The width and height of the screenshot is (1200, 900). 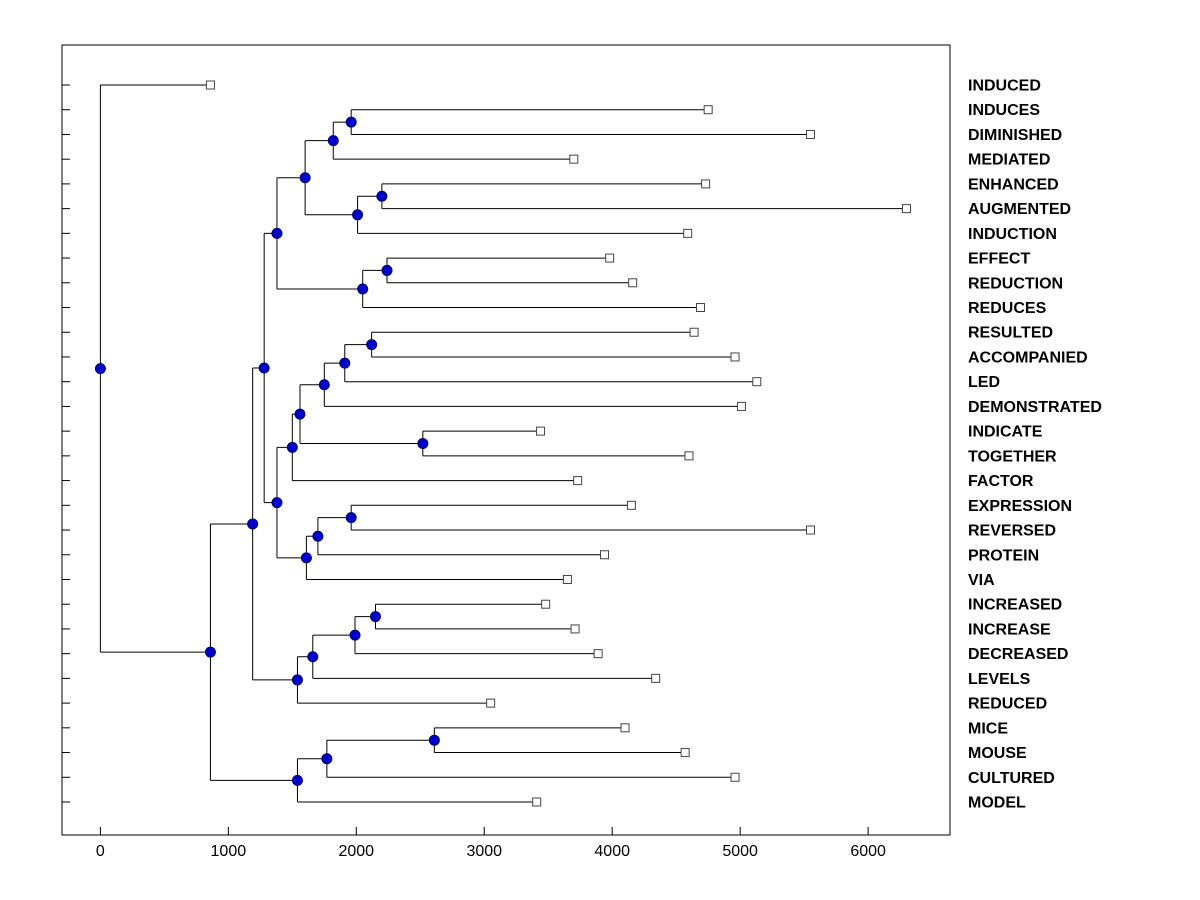 I want to click on leaf-label: PROTEIN, so click(x=1003, y=555).